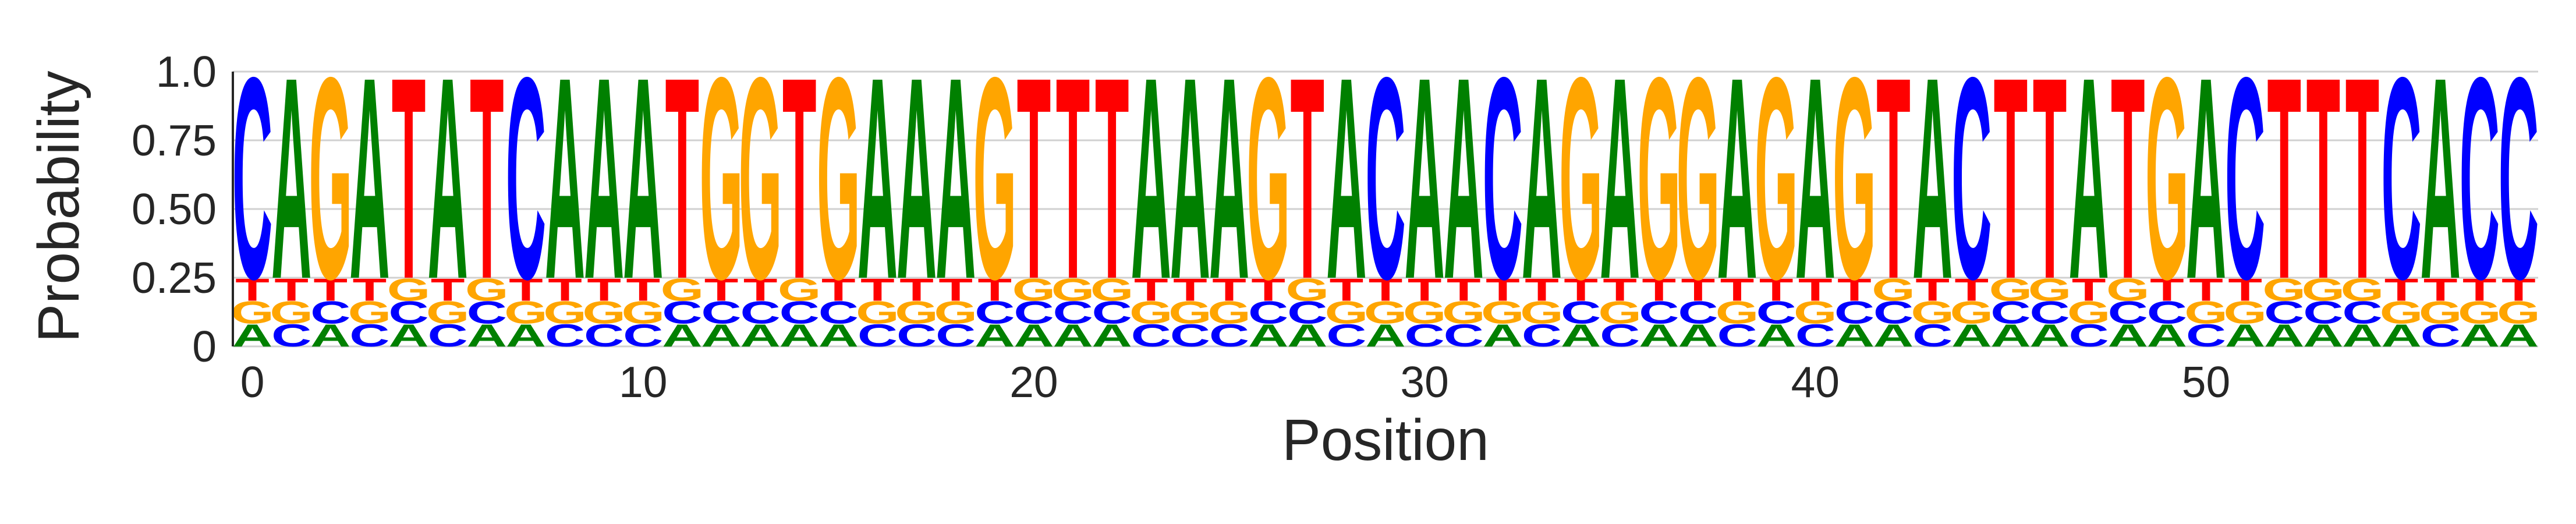 The width and height of the screenshot is (2576, 524). Describe the element at coordinates (2167, 289) in the screenshot. I see `logo-letter-49-2: T` at that location.